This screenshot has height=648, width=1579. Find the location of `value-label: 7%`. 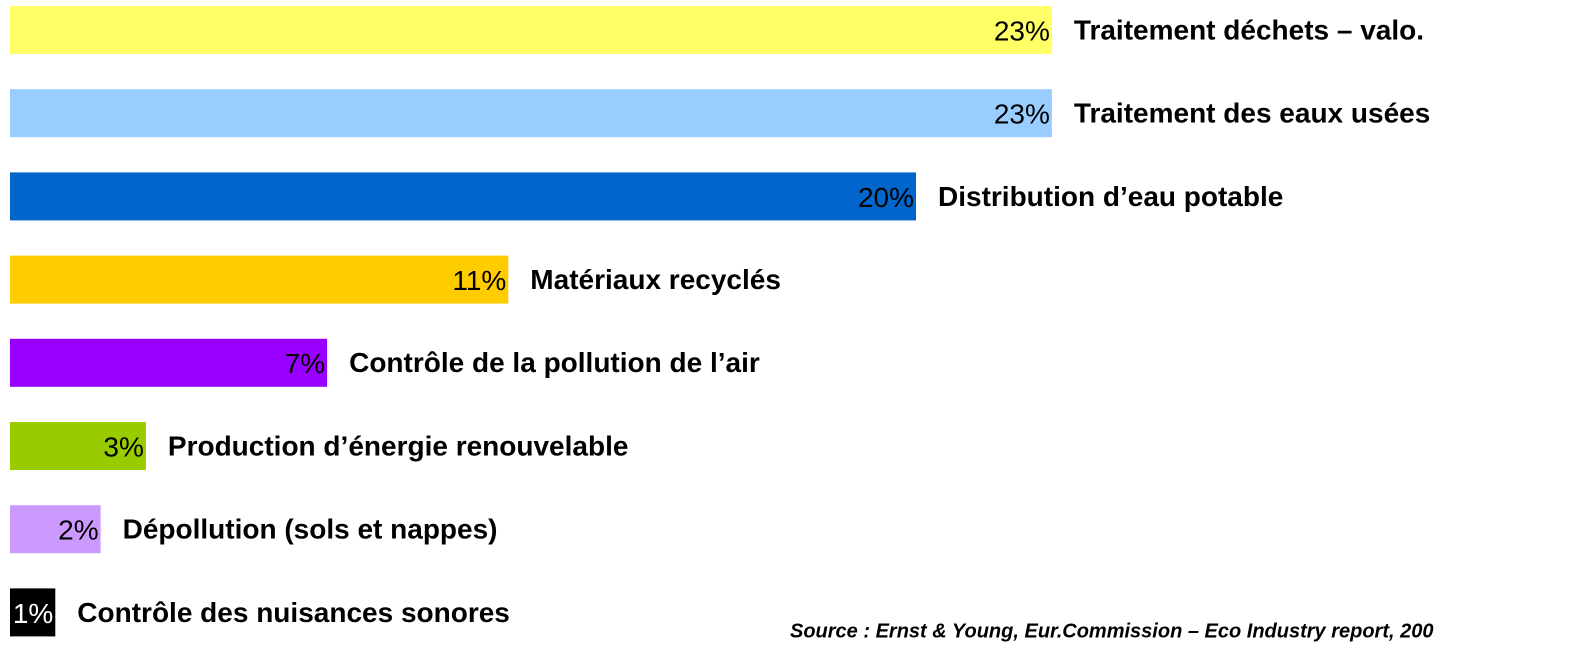

value-label: 7% is located at coordinates (305, 363).